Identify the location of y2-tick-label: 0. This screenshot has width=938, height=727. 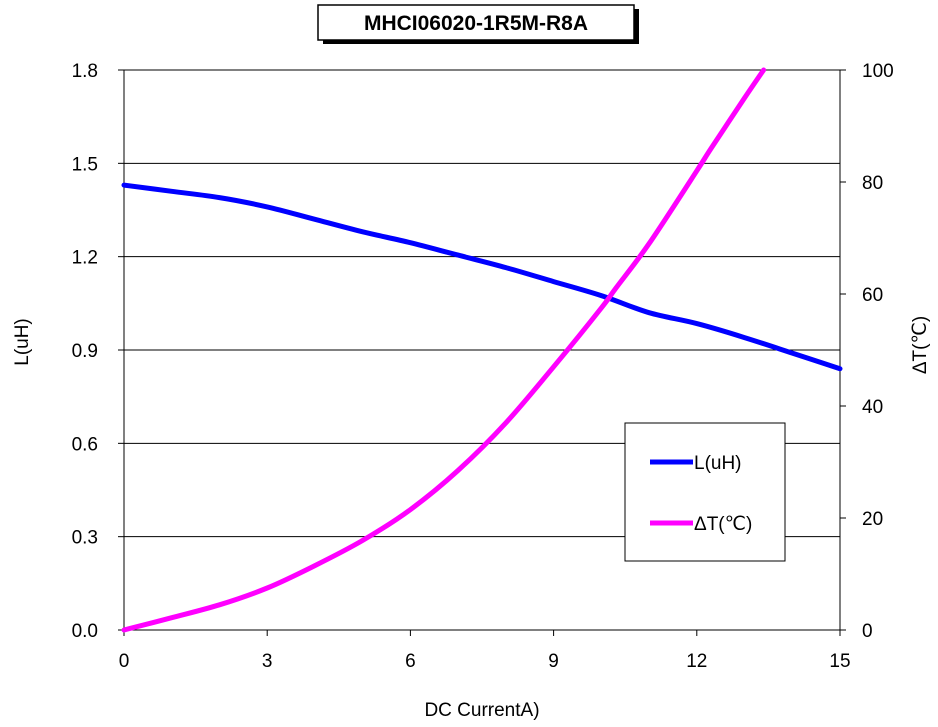
(867, 631).